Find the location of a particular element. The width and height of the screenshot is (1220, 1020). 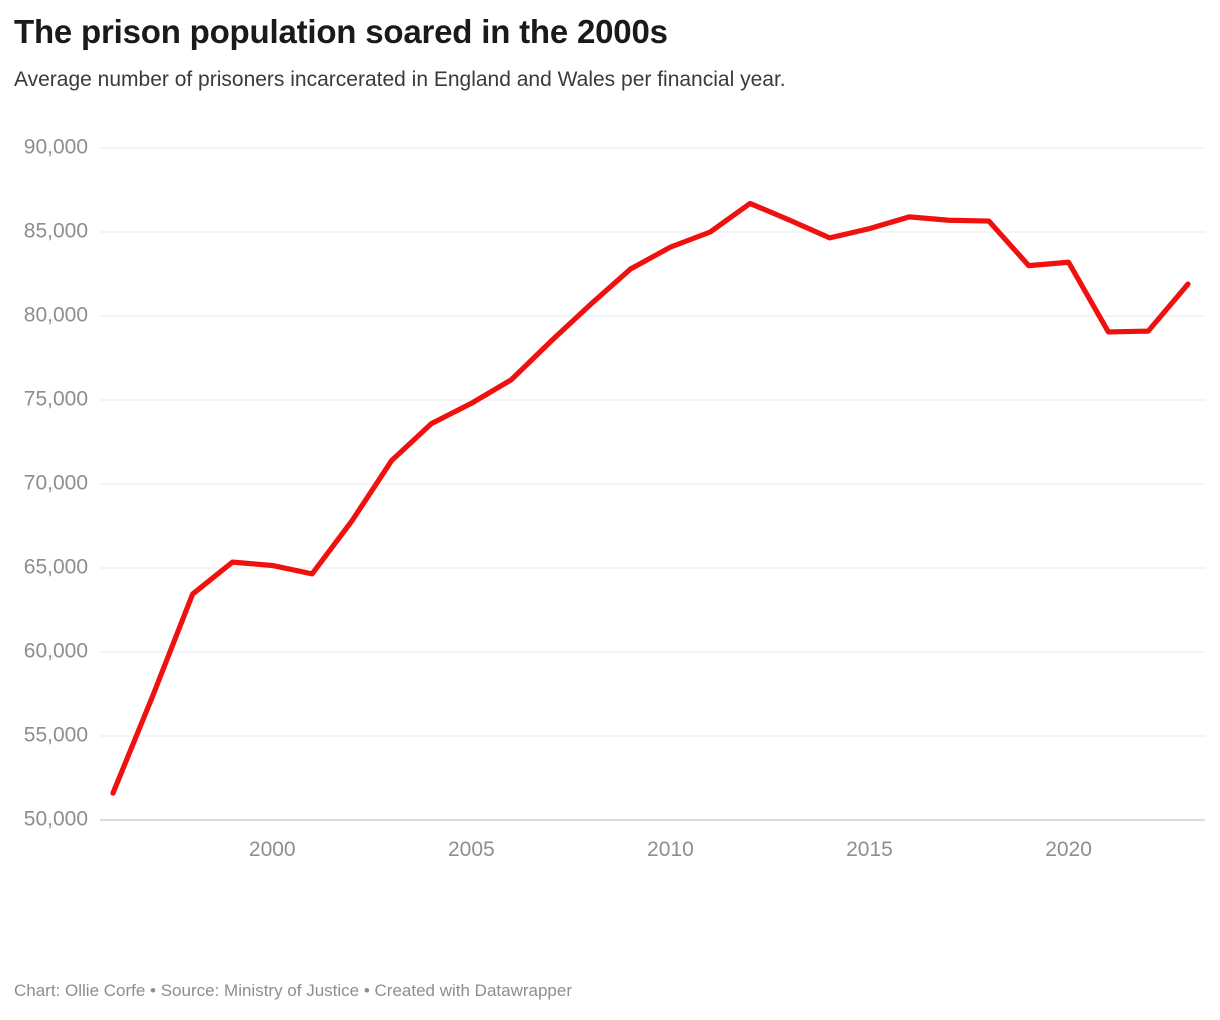

y-axis-tick-label: 80,000 is located at coordinates (56, 315).